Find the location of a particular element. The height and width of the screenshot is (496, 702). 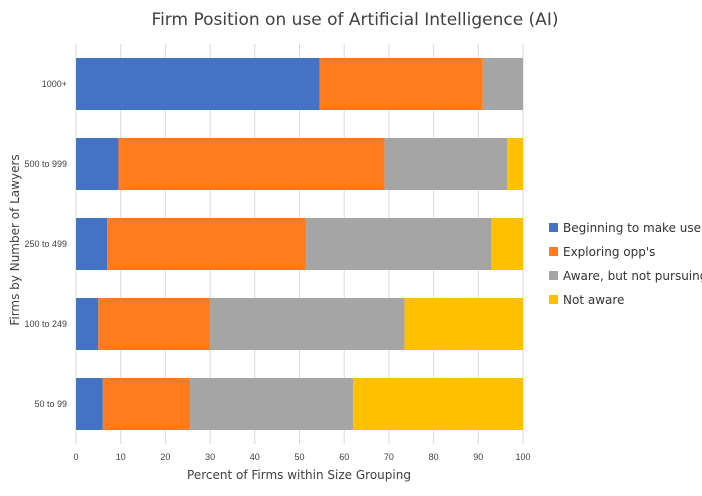

legend-label: Aware, but not pursuing is located at coordinates (632, 276).